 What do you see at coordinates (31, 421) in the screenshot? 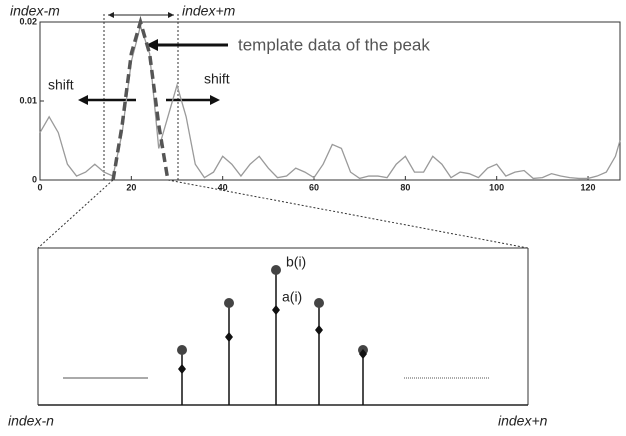
I see `annotation: index-n` at bounding box center [31, 421].